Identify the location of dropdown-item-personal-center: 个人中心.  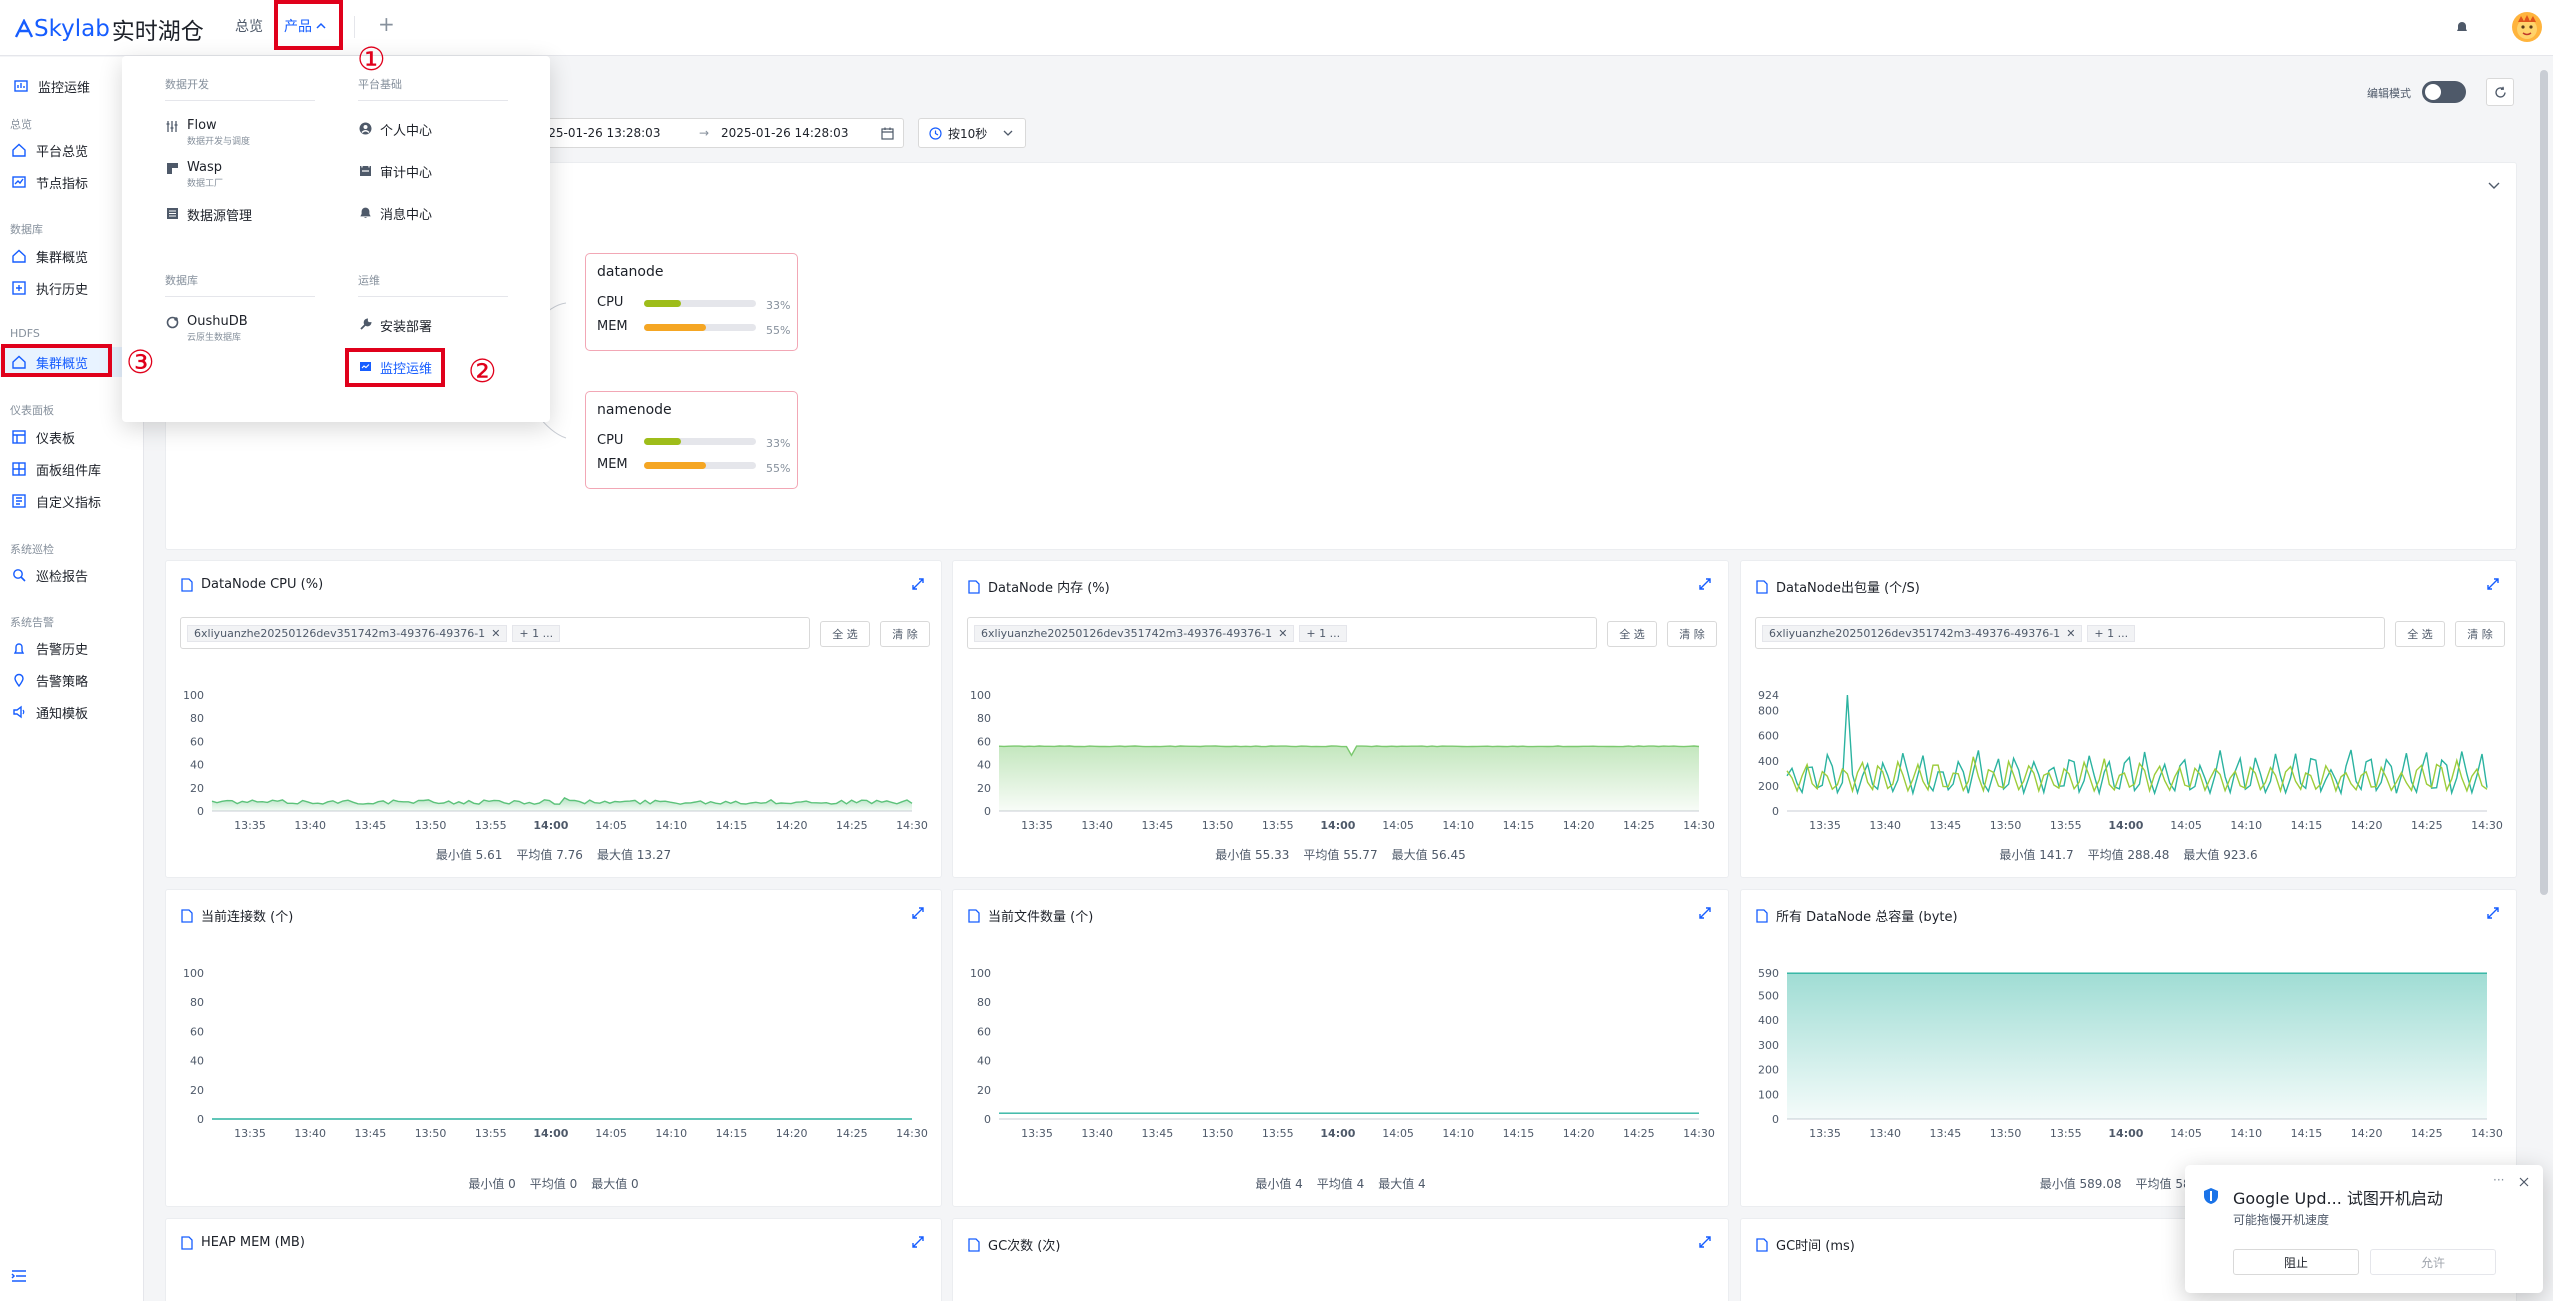
(395, 129).